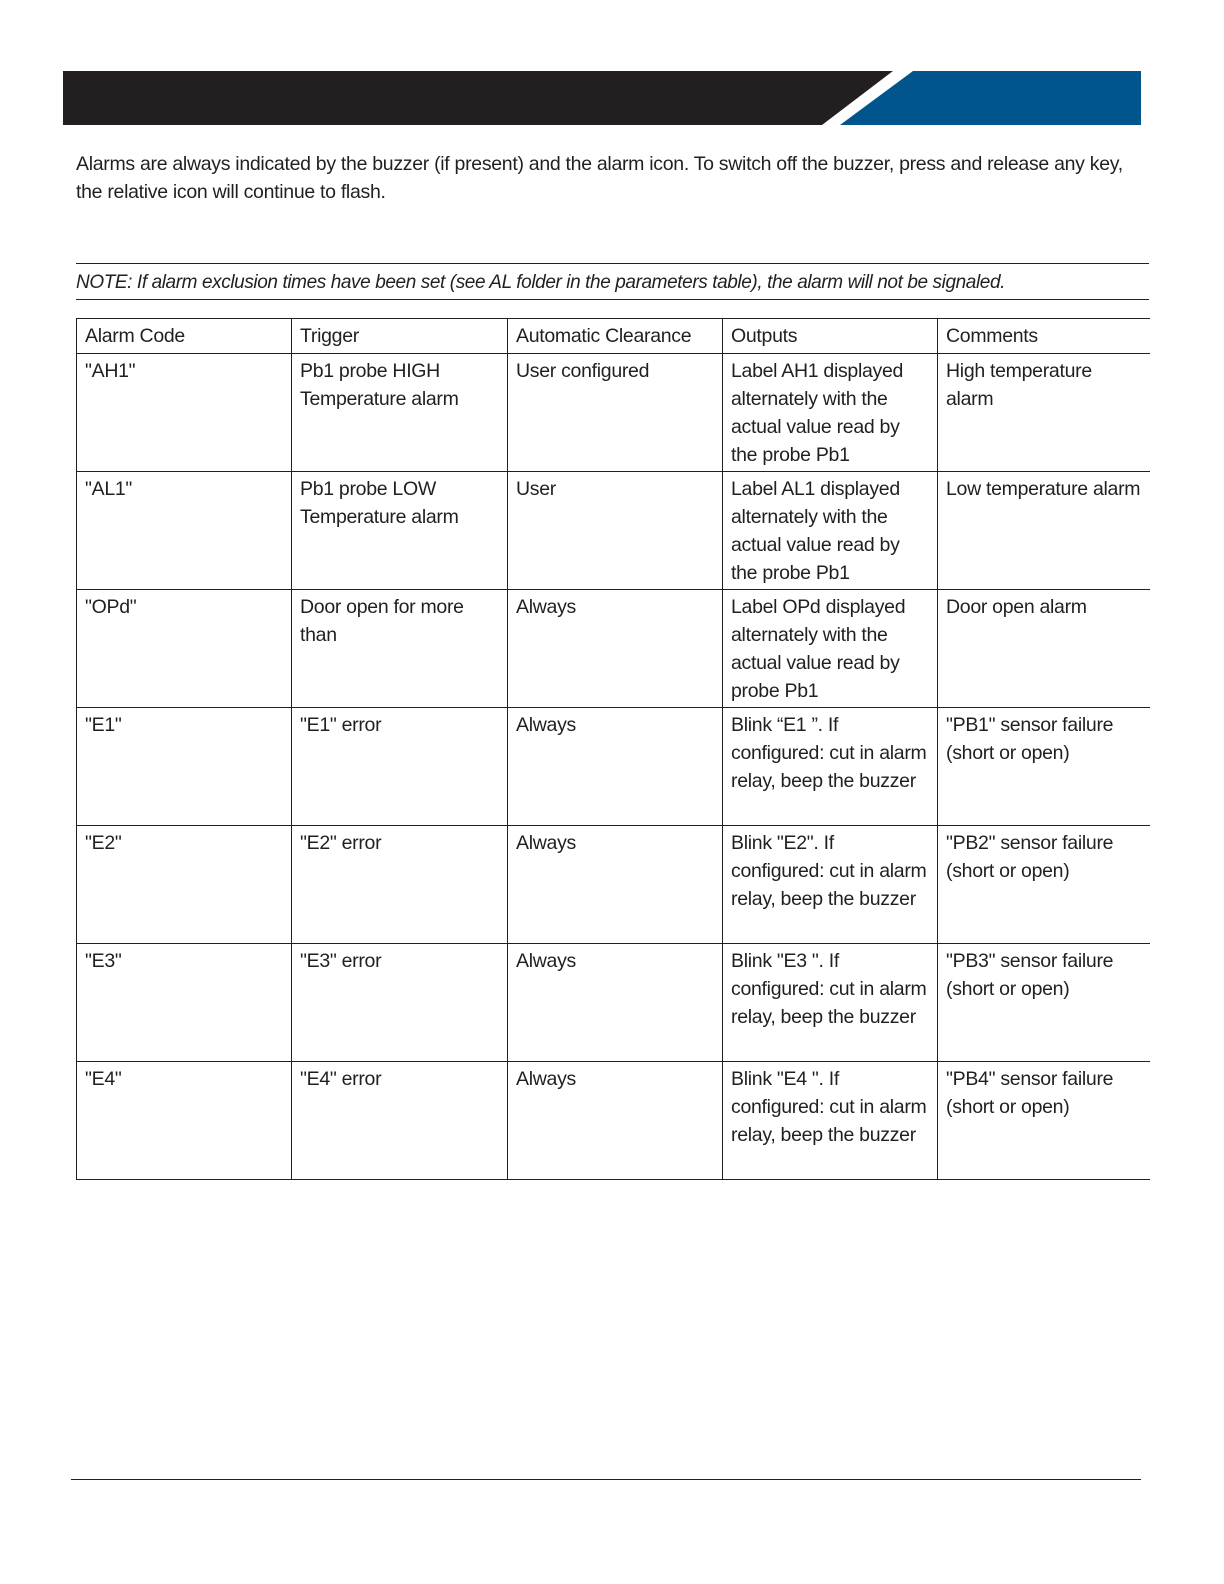  I want to click on header-banner, so click(602, 98).